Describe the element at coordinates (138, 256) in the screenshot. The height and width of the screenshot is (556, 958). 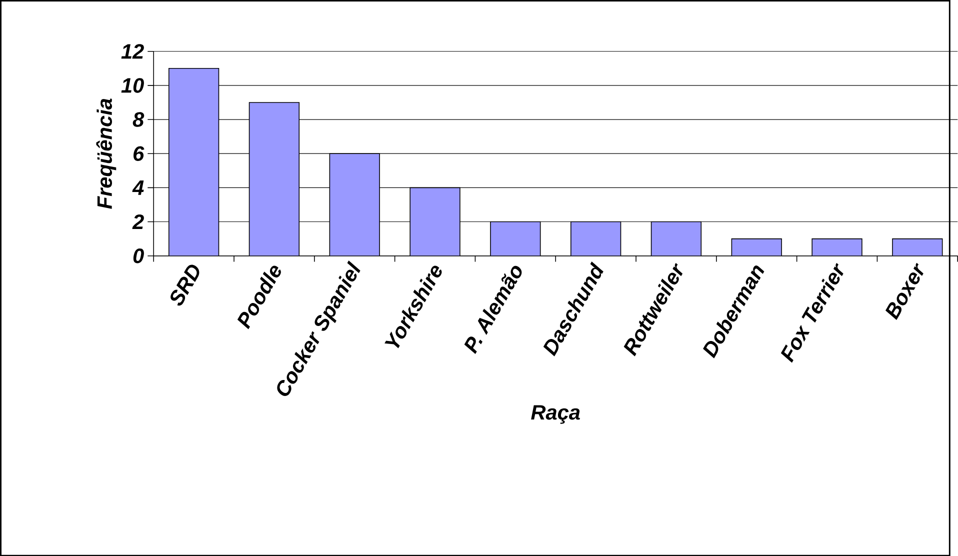
I see `y-tick-label: 0` at that location.